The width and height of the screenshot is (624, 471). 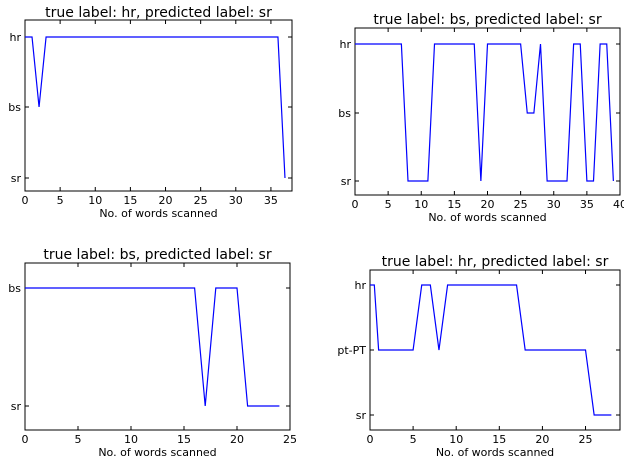 I want to click on x-tick-label: 40, so click(x=618, y=204).